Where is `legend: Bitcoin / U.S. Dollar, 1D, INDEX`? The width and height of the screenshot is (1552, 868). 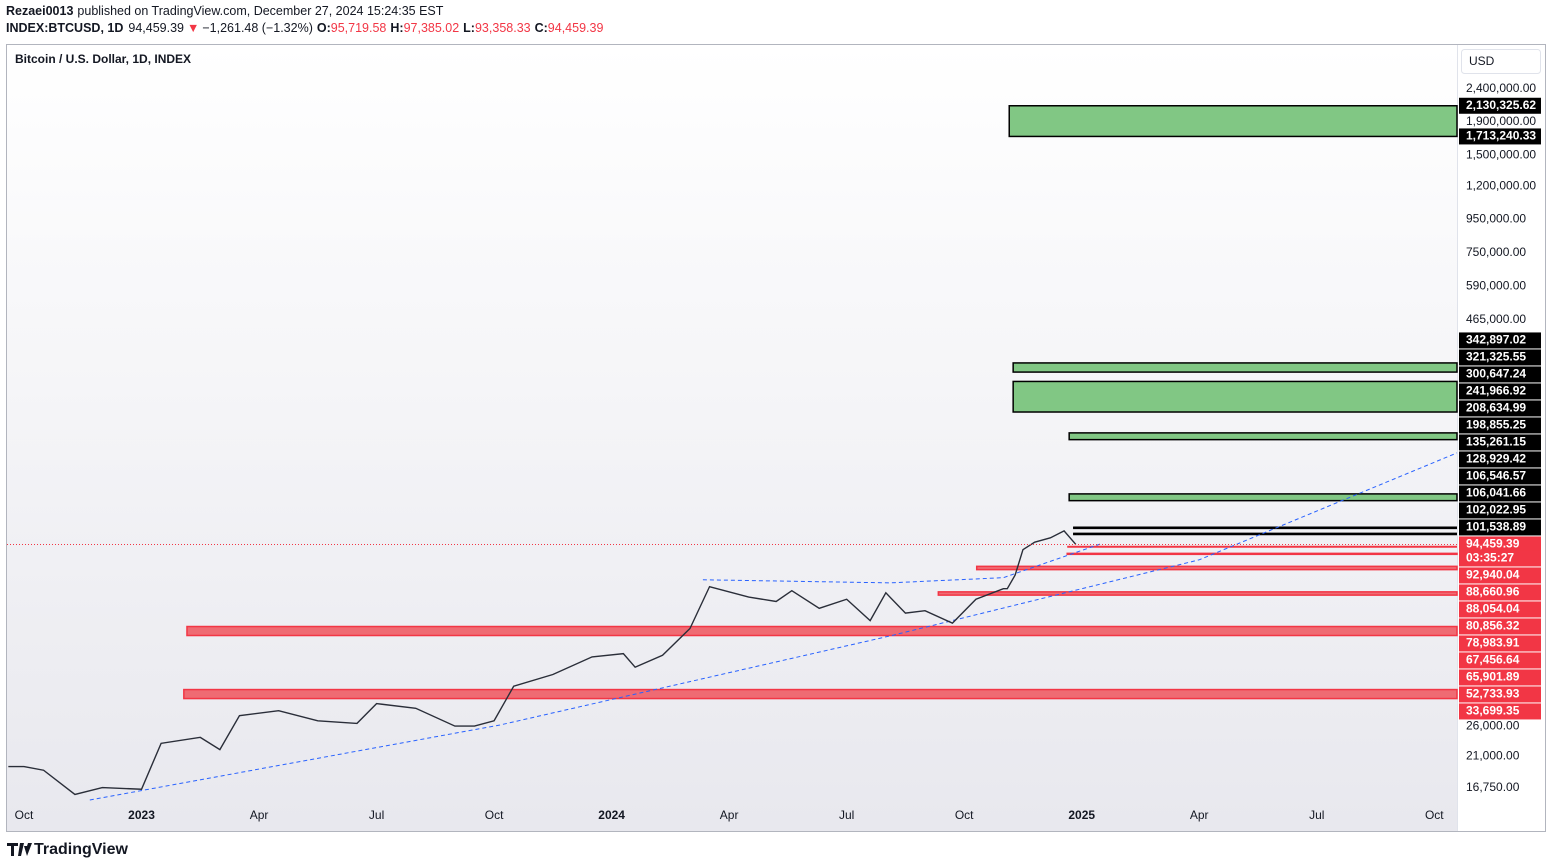 legend: Bitcoin / U.S. Dollar, 1D, INDEX is located at coordinates (103, 59).